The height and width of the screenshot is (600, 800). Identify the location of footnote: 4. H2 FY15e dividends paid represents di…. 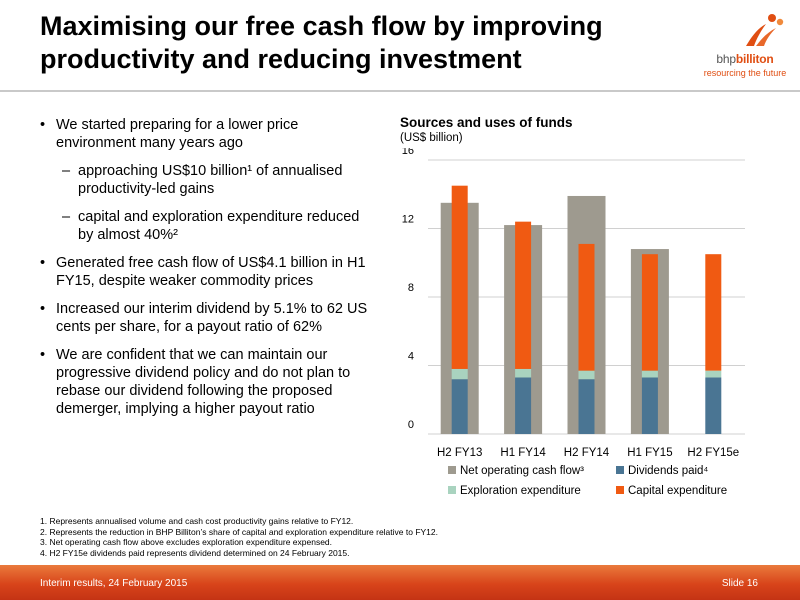
(195, 552).